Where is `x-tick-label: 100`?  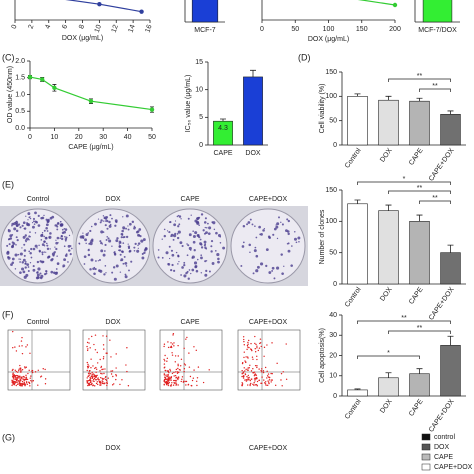 x-tick-label: 100 is located at coordinates (329, 29).